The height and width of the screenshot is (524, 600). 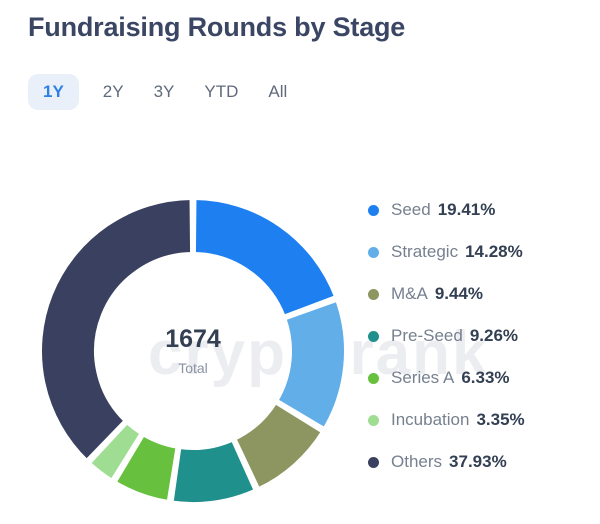 What do you see at coordinates (164, 91) in the screenshot?
I see `tab-3y: 3Y` at bounding box center [164, 91].